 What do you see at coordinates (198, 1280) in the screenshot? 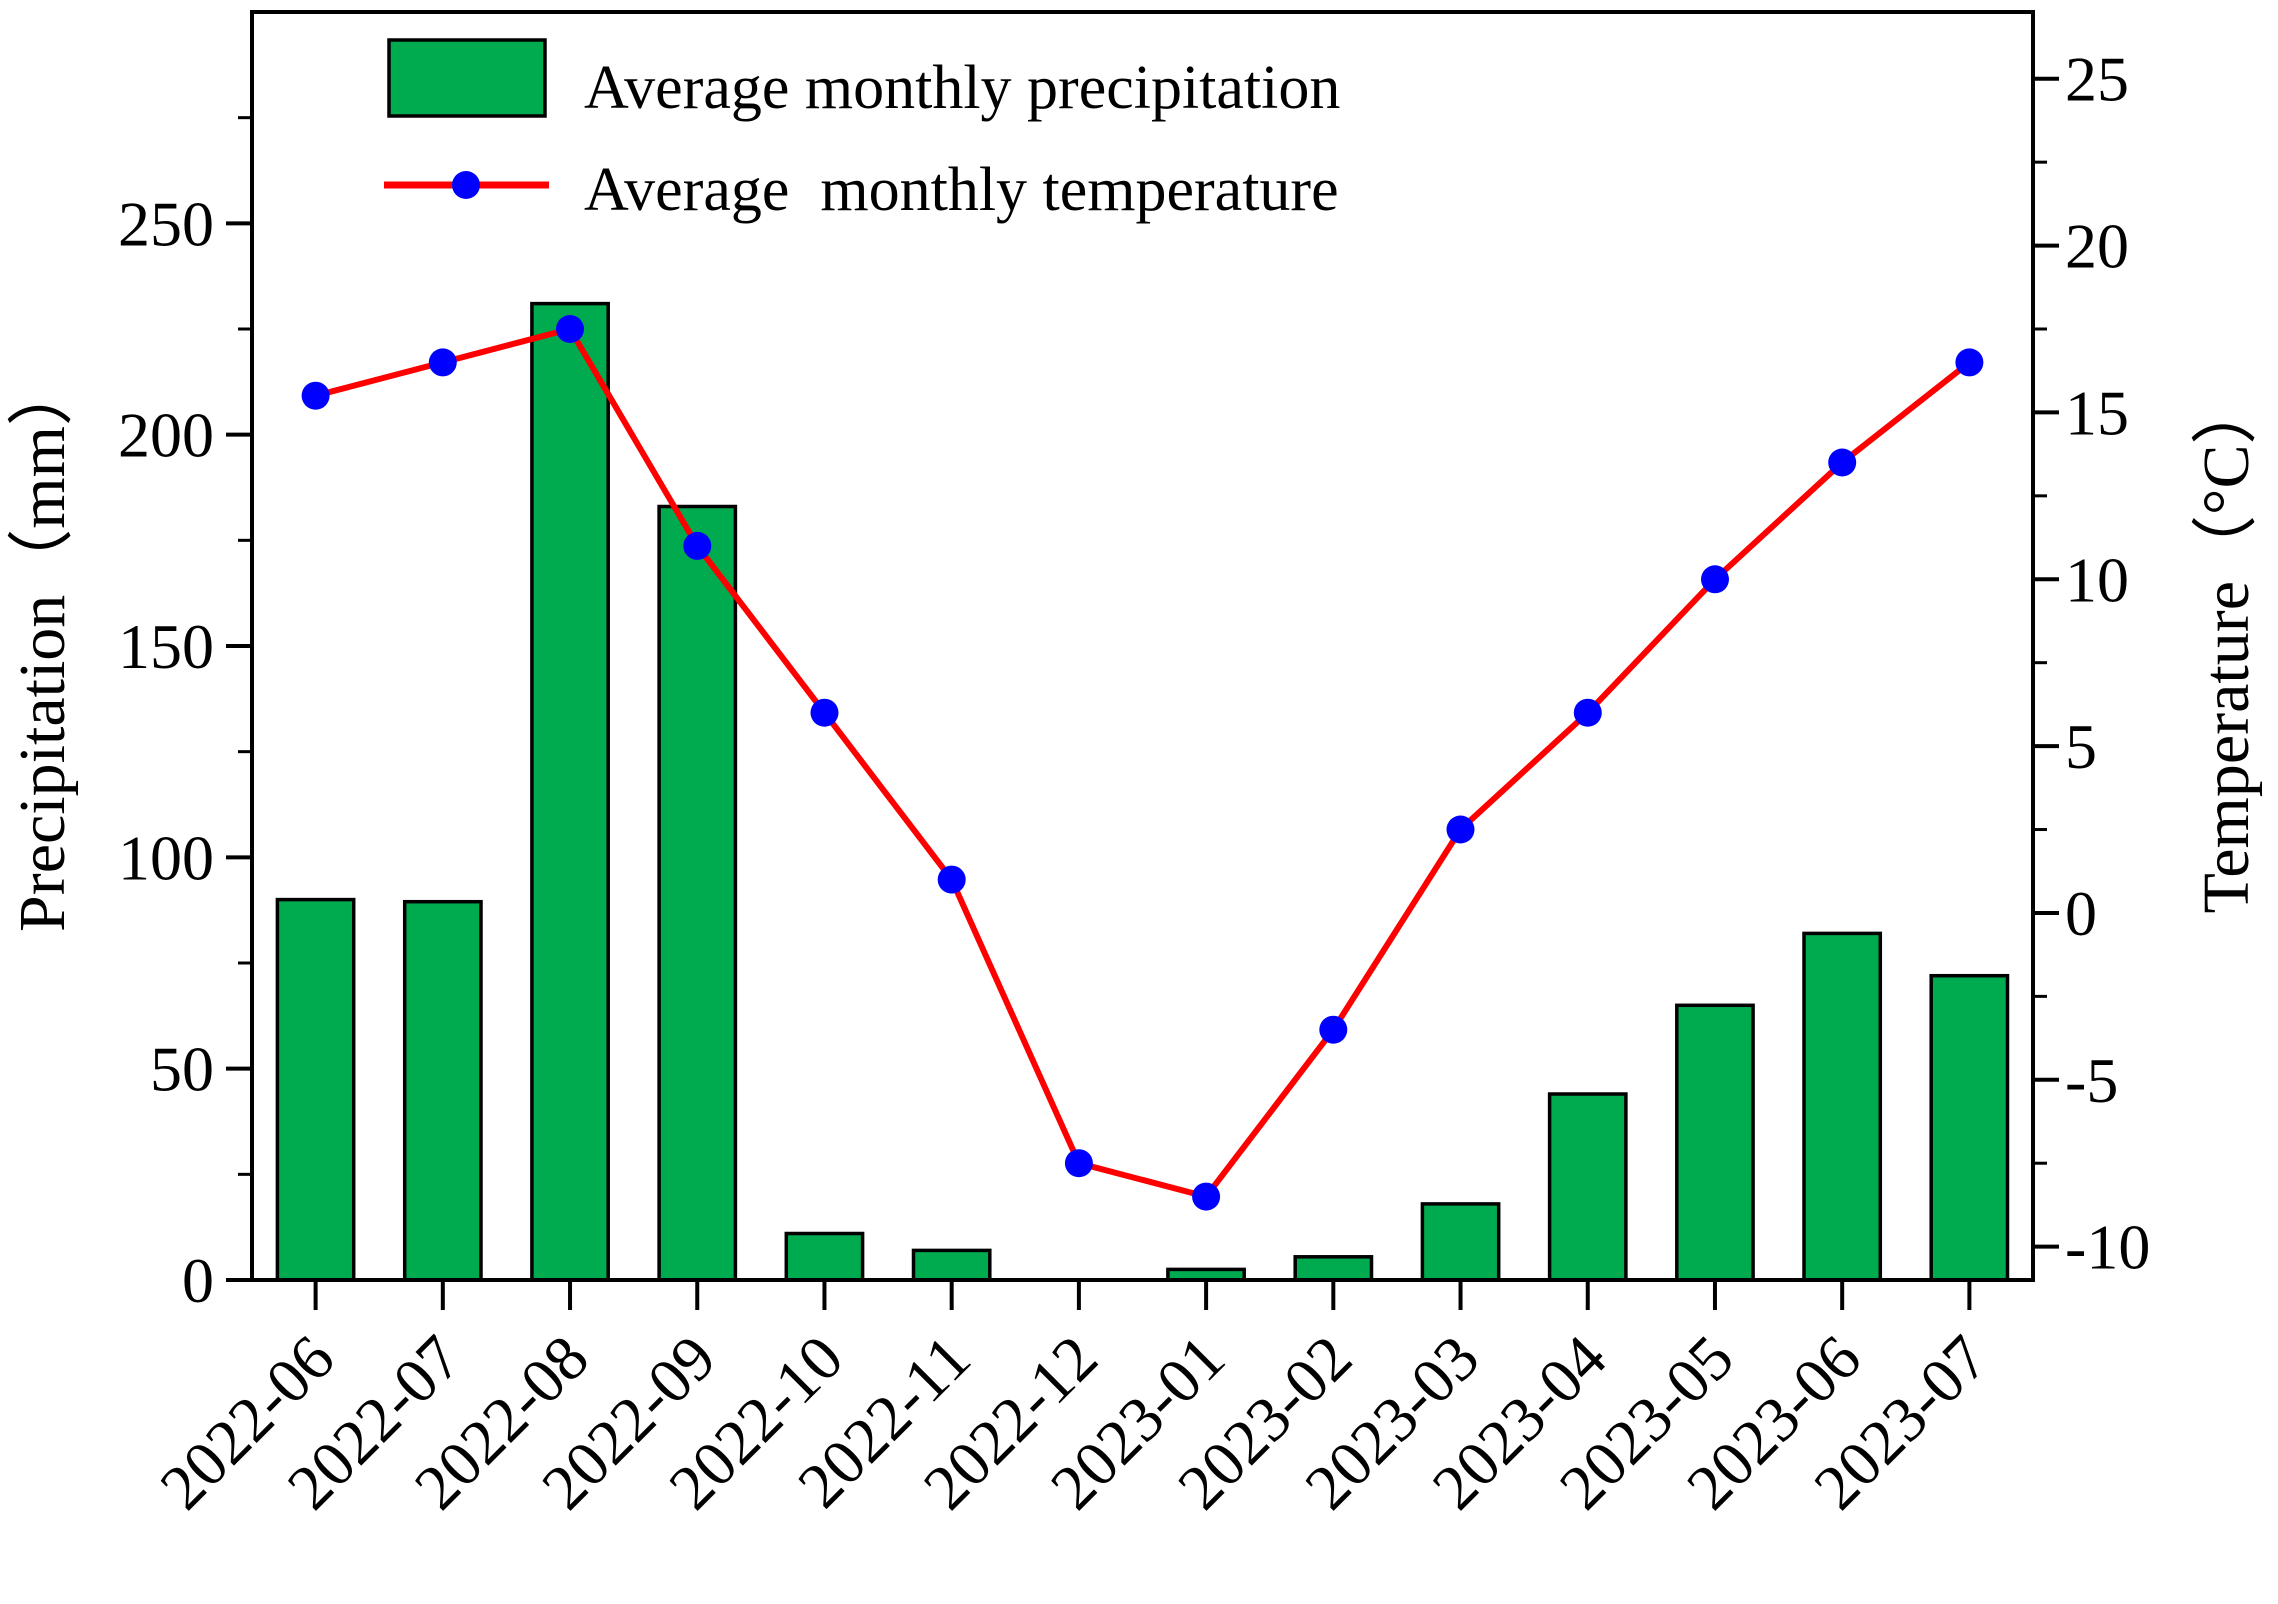
I see `y-tick-label-0: 0` at bounding box center [198, 1280].